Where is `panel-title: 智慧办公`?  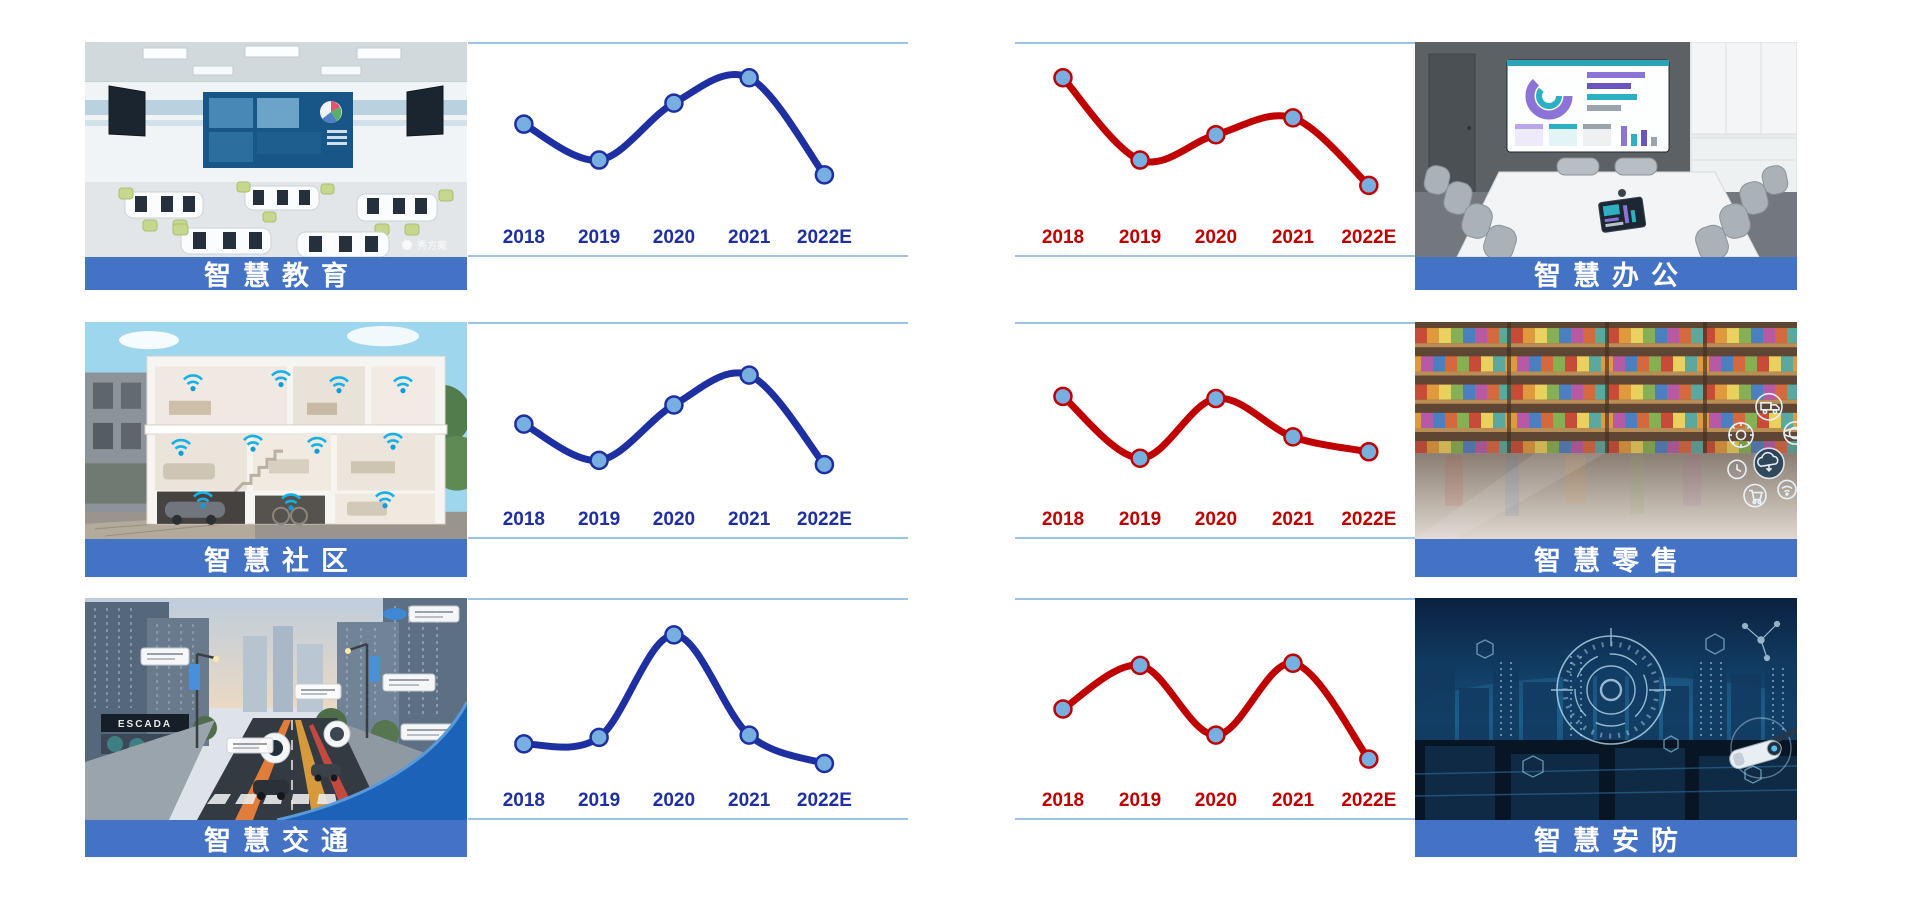 panel-title: 智慧办公 is located at coordinates (1612, 276).